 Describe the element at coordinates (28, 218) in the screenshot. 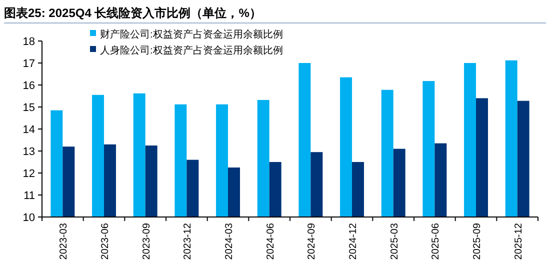

I see `y-tick-label: 10` at that location.